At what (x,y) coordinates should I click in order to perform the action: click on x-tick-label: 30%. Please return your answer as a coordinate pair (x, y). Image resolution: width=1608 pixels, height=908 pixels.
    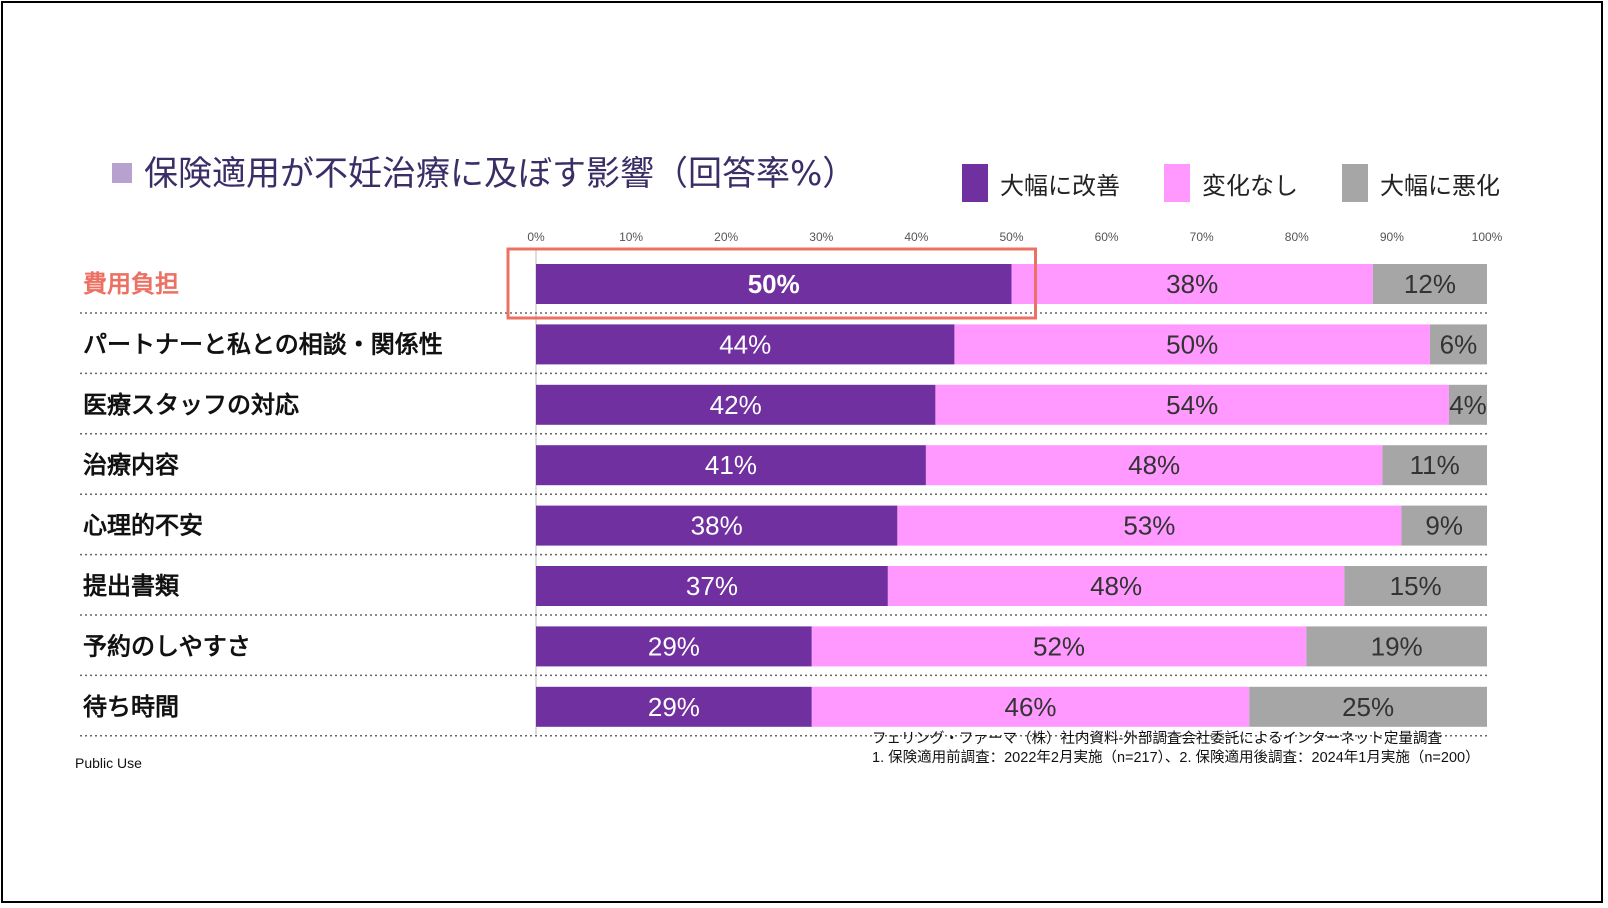
    Looking at the image, I should click on (821, 237).